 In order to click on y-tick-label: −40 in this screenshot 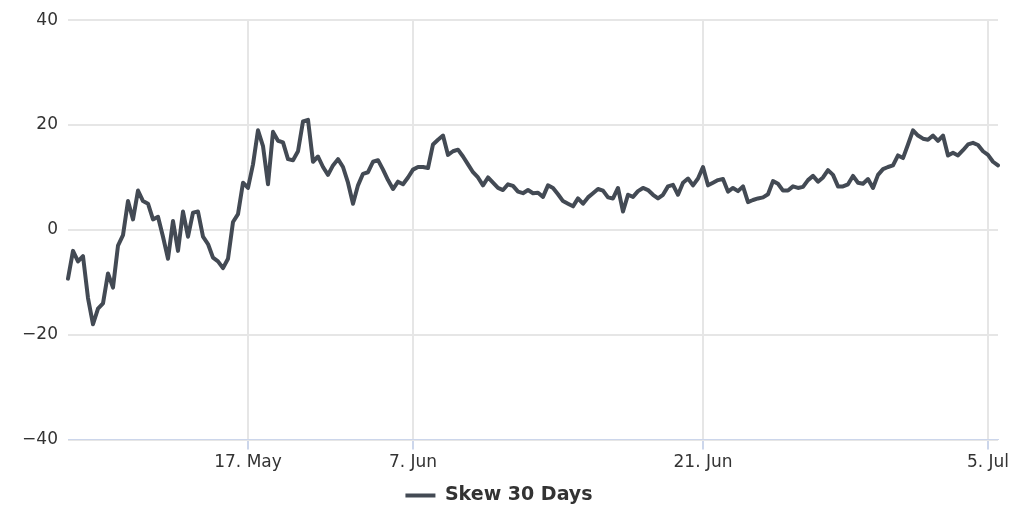, I will do `click(40, 438)`.